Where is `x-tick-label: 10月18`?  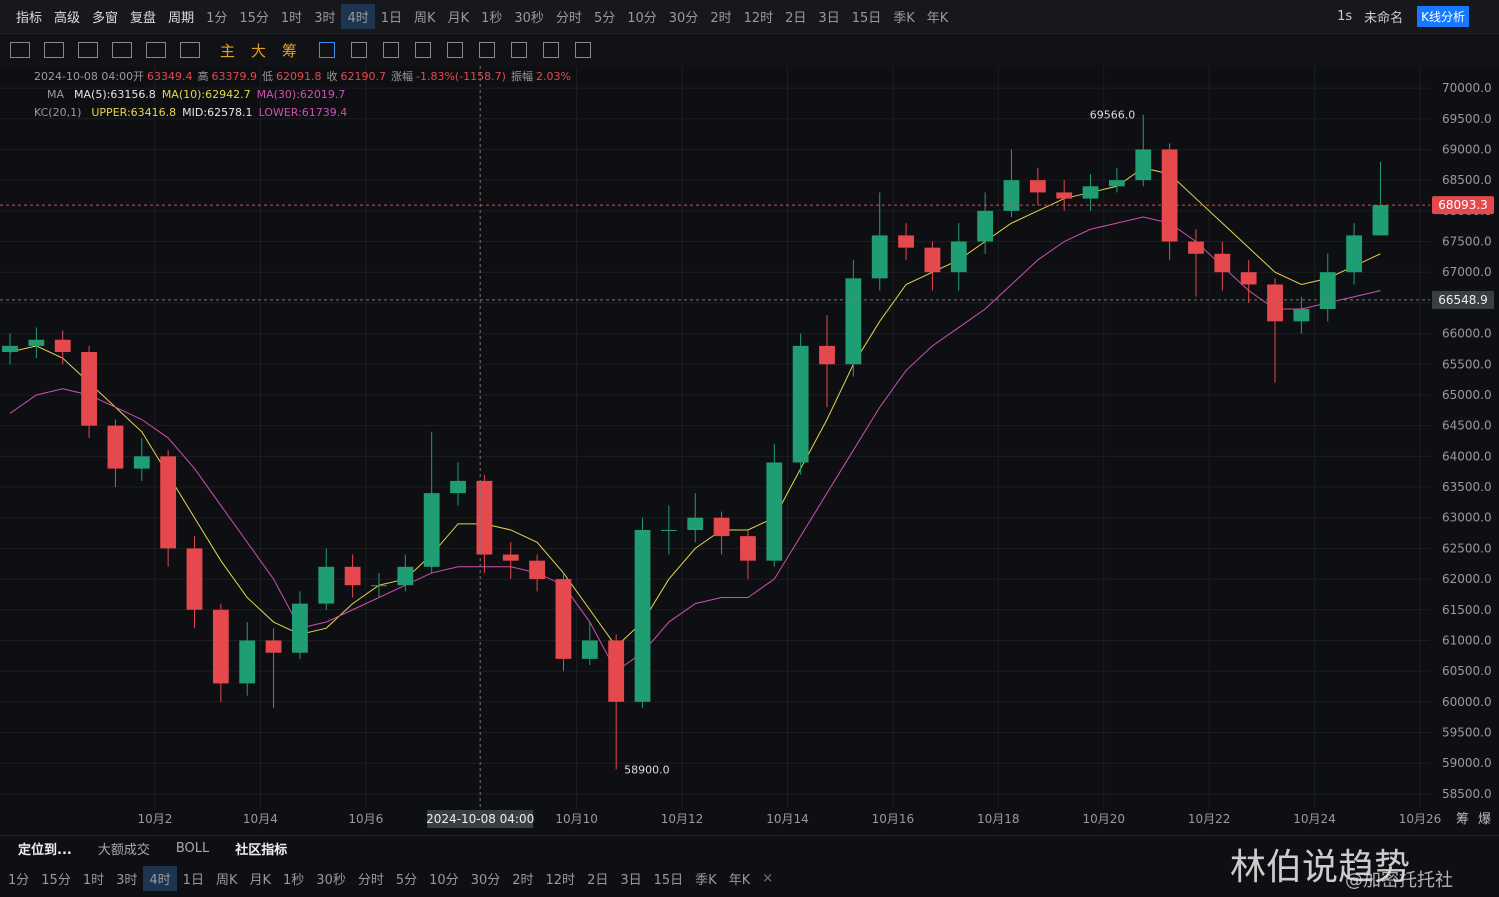
x-tick-label: 10月18 is located at coordinates (998, 819).